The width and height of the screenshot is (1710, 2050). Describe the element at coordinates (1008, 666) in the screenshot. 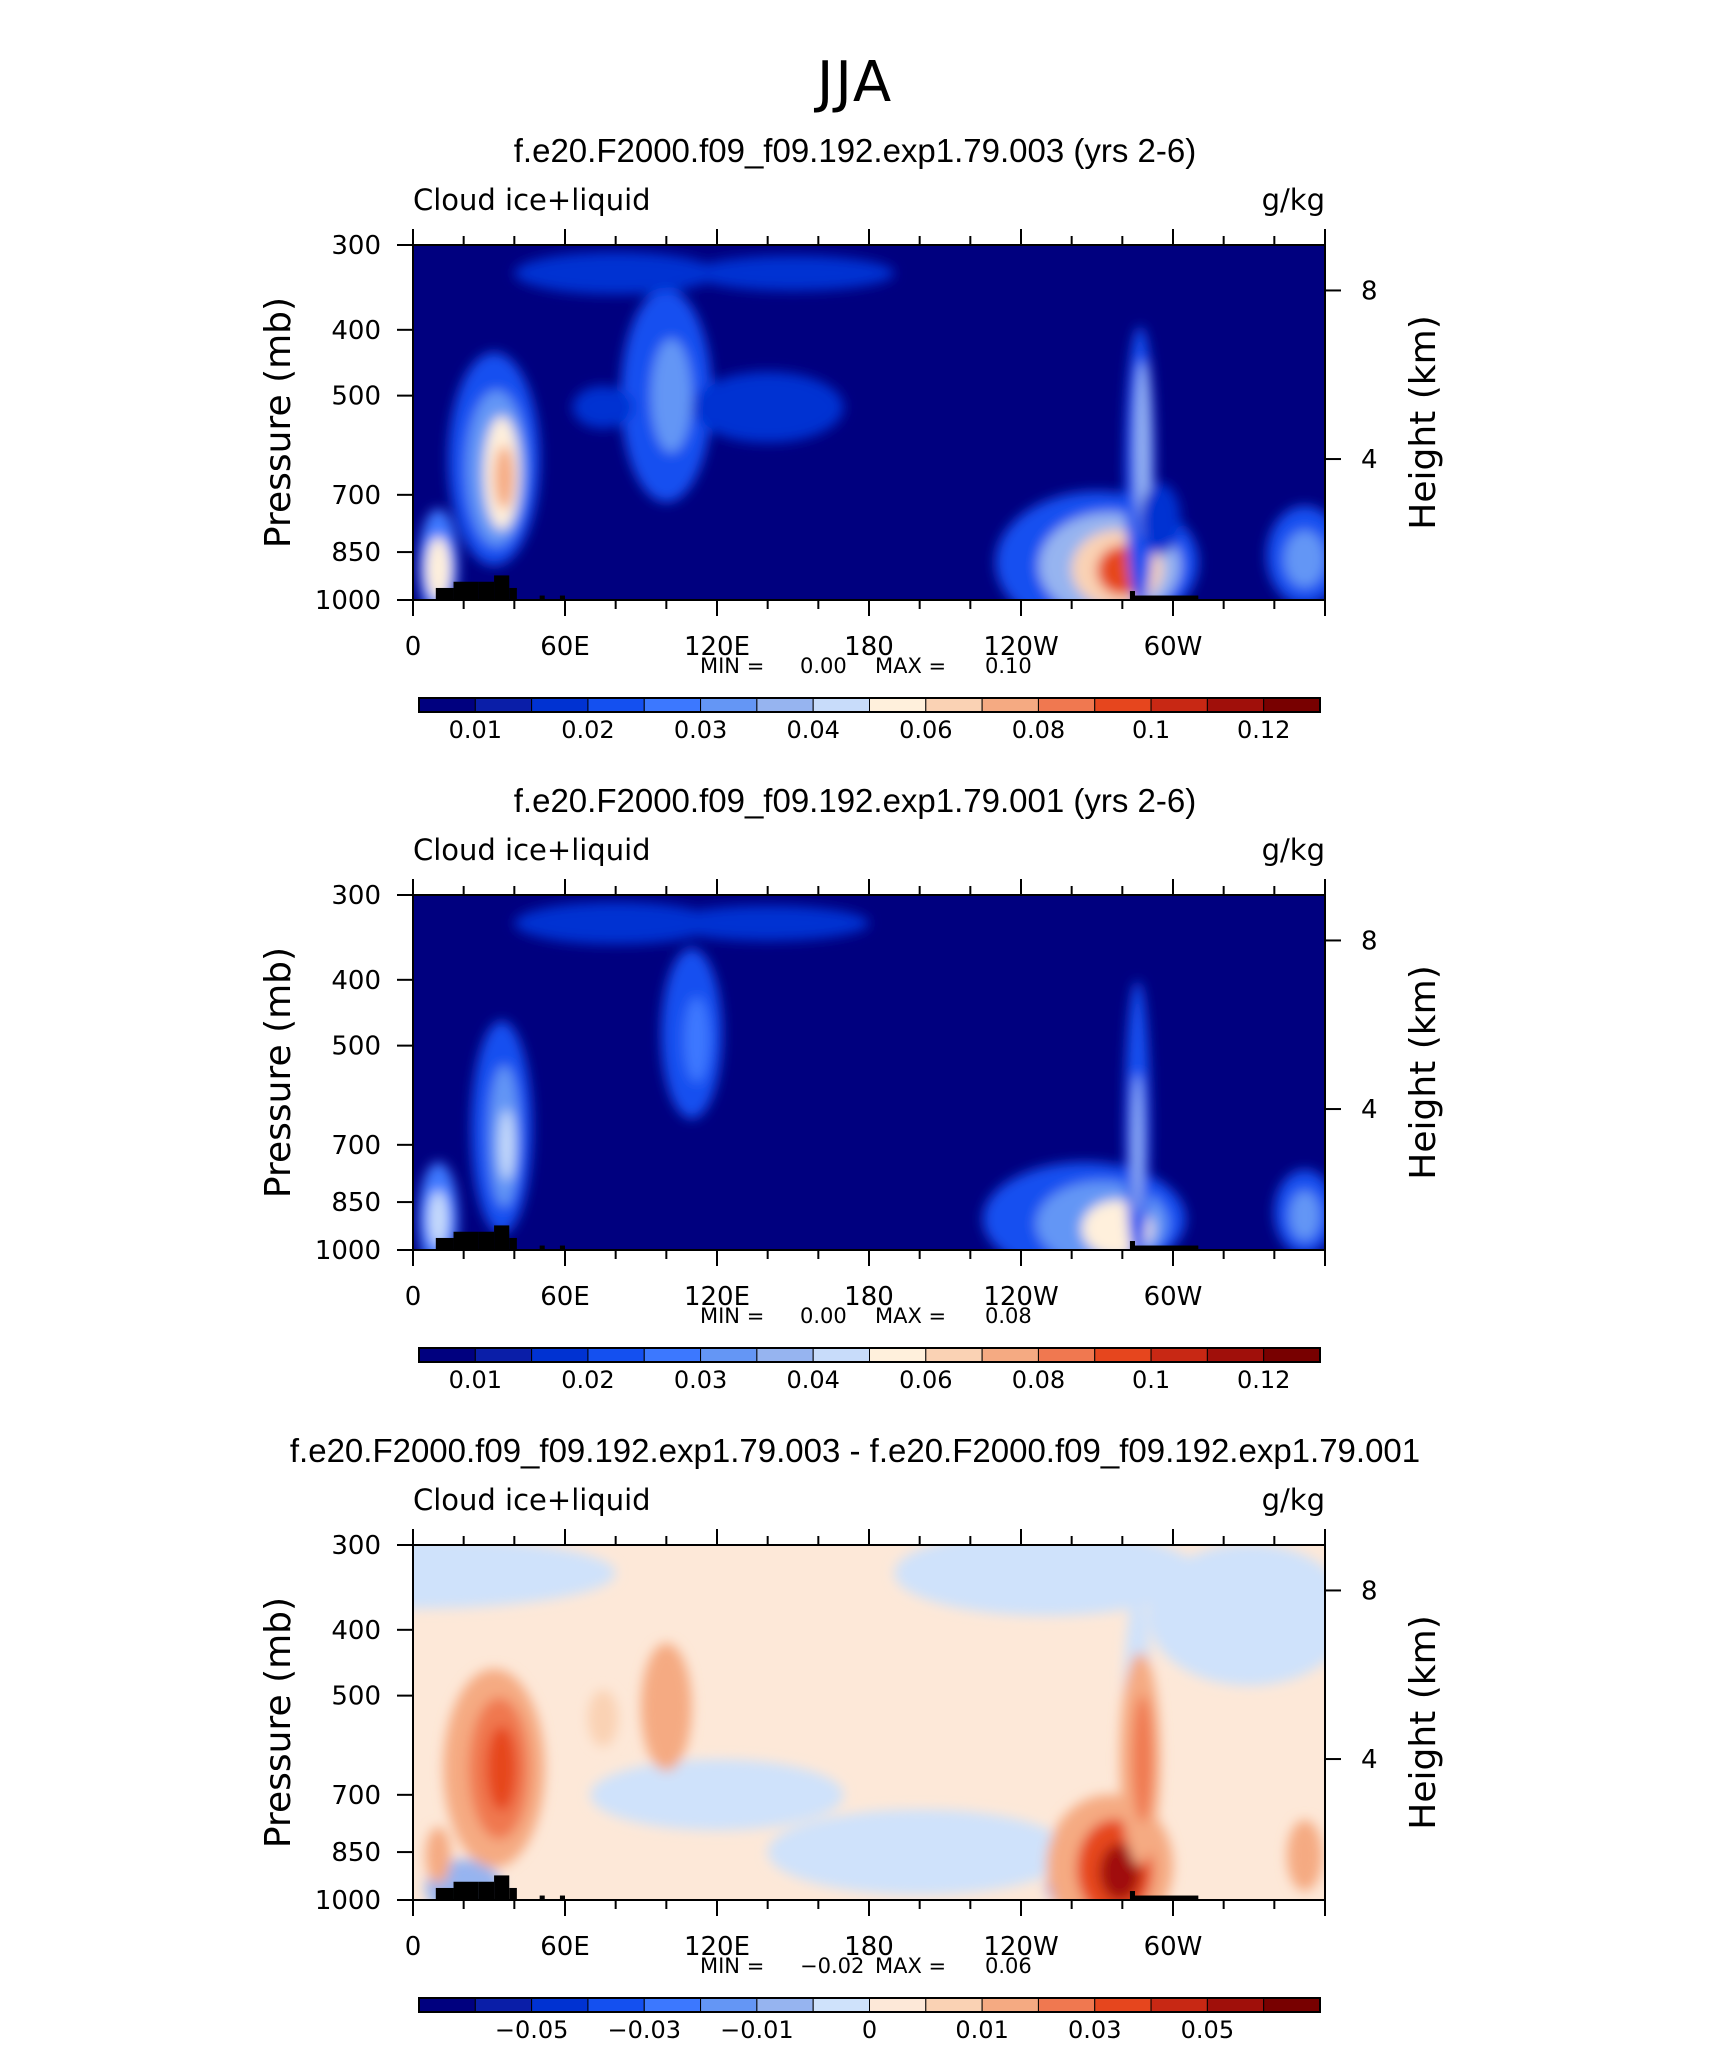

I see `max-stat: 0.10` at that location.